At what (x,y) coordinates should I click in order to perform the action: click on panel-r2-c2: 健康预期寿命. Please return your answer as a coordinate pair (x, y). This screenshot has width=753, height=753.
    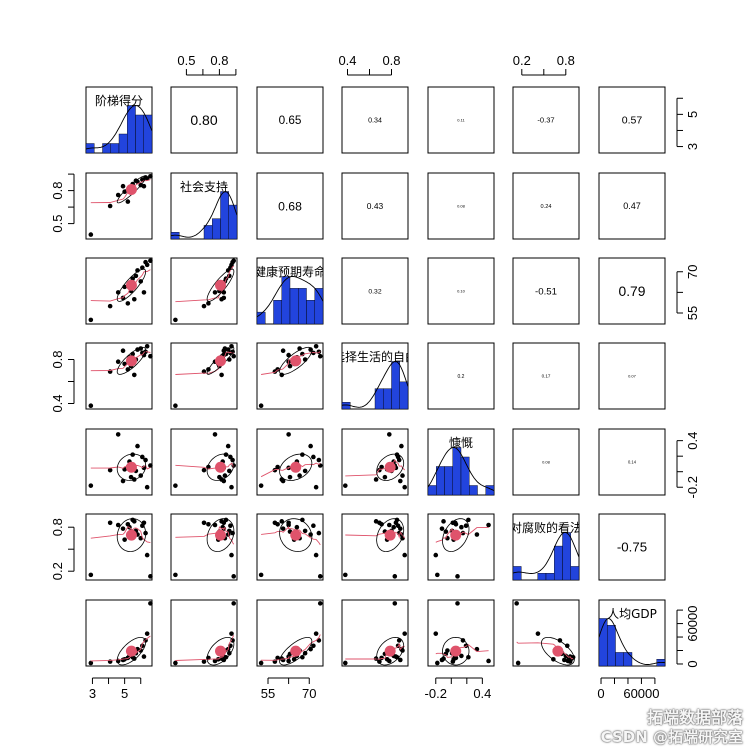
    Looking at the image, I should click on (290, 291).